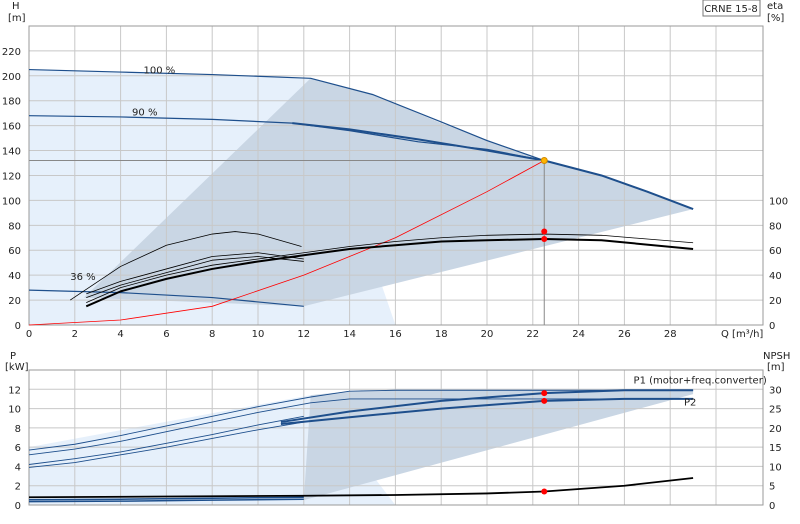 This screenshot has width=800, height=524. Describe the element at coordinates (772, 487) in the screenshot. I see `npsh-y-tick-label: 5` at that location.